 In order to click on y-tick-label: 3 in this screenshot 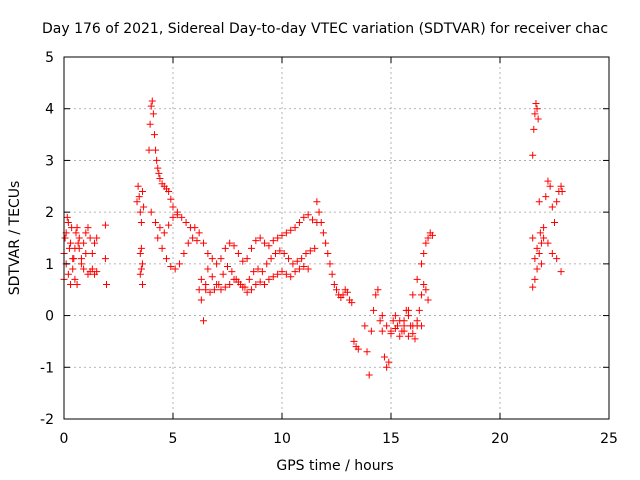, I will do `click(49, 161)`.